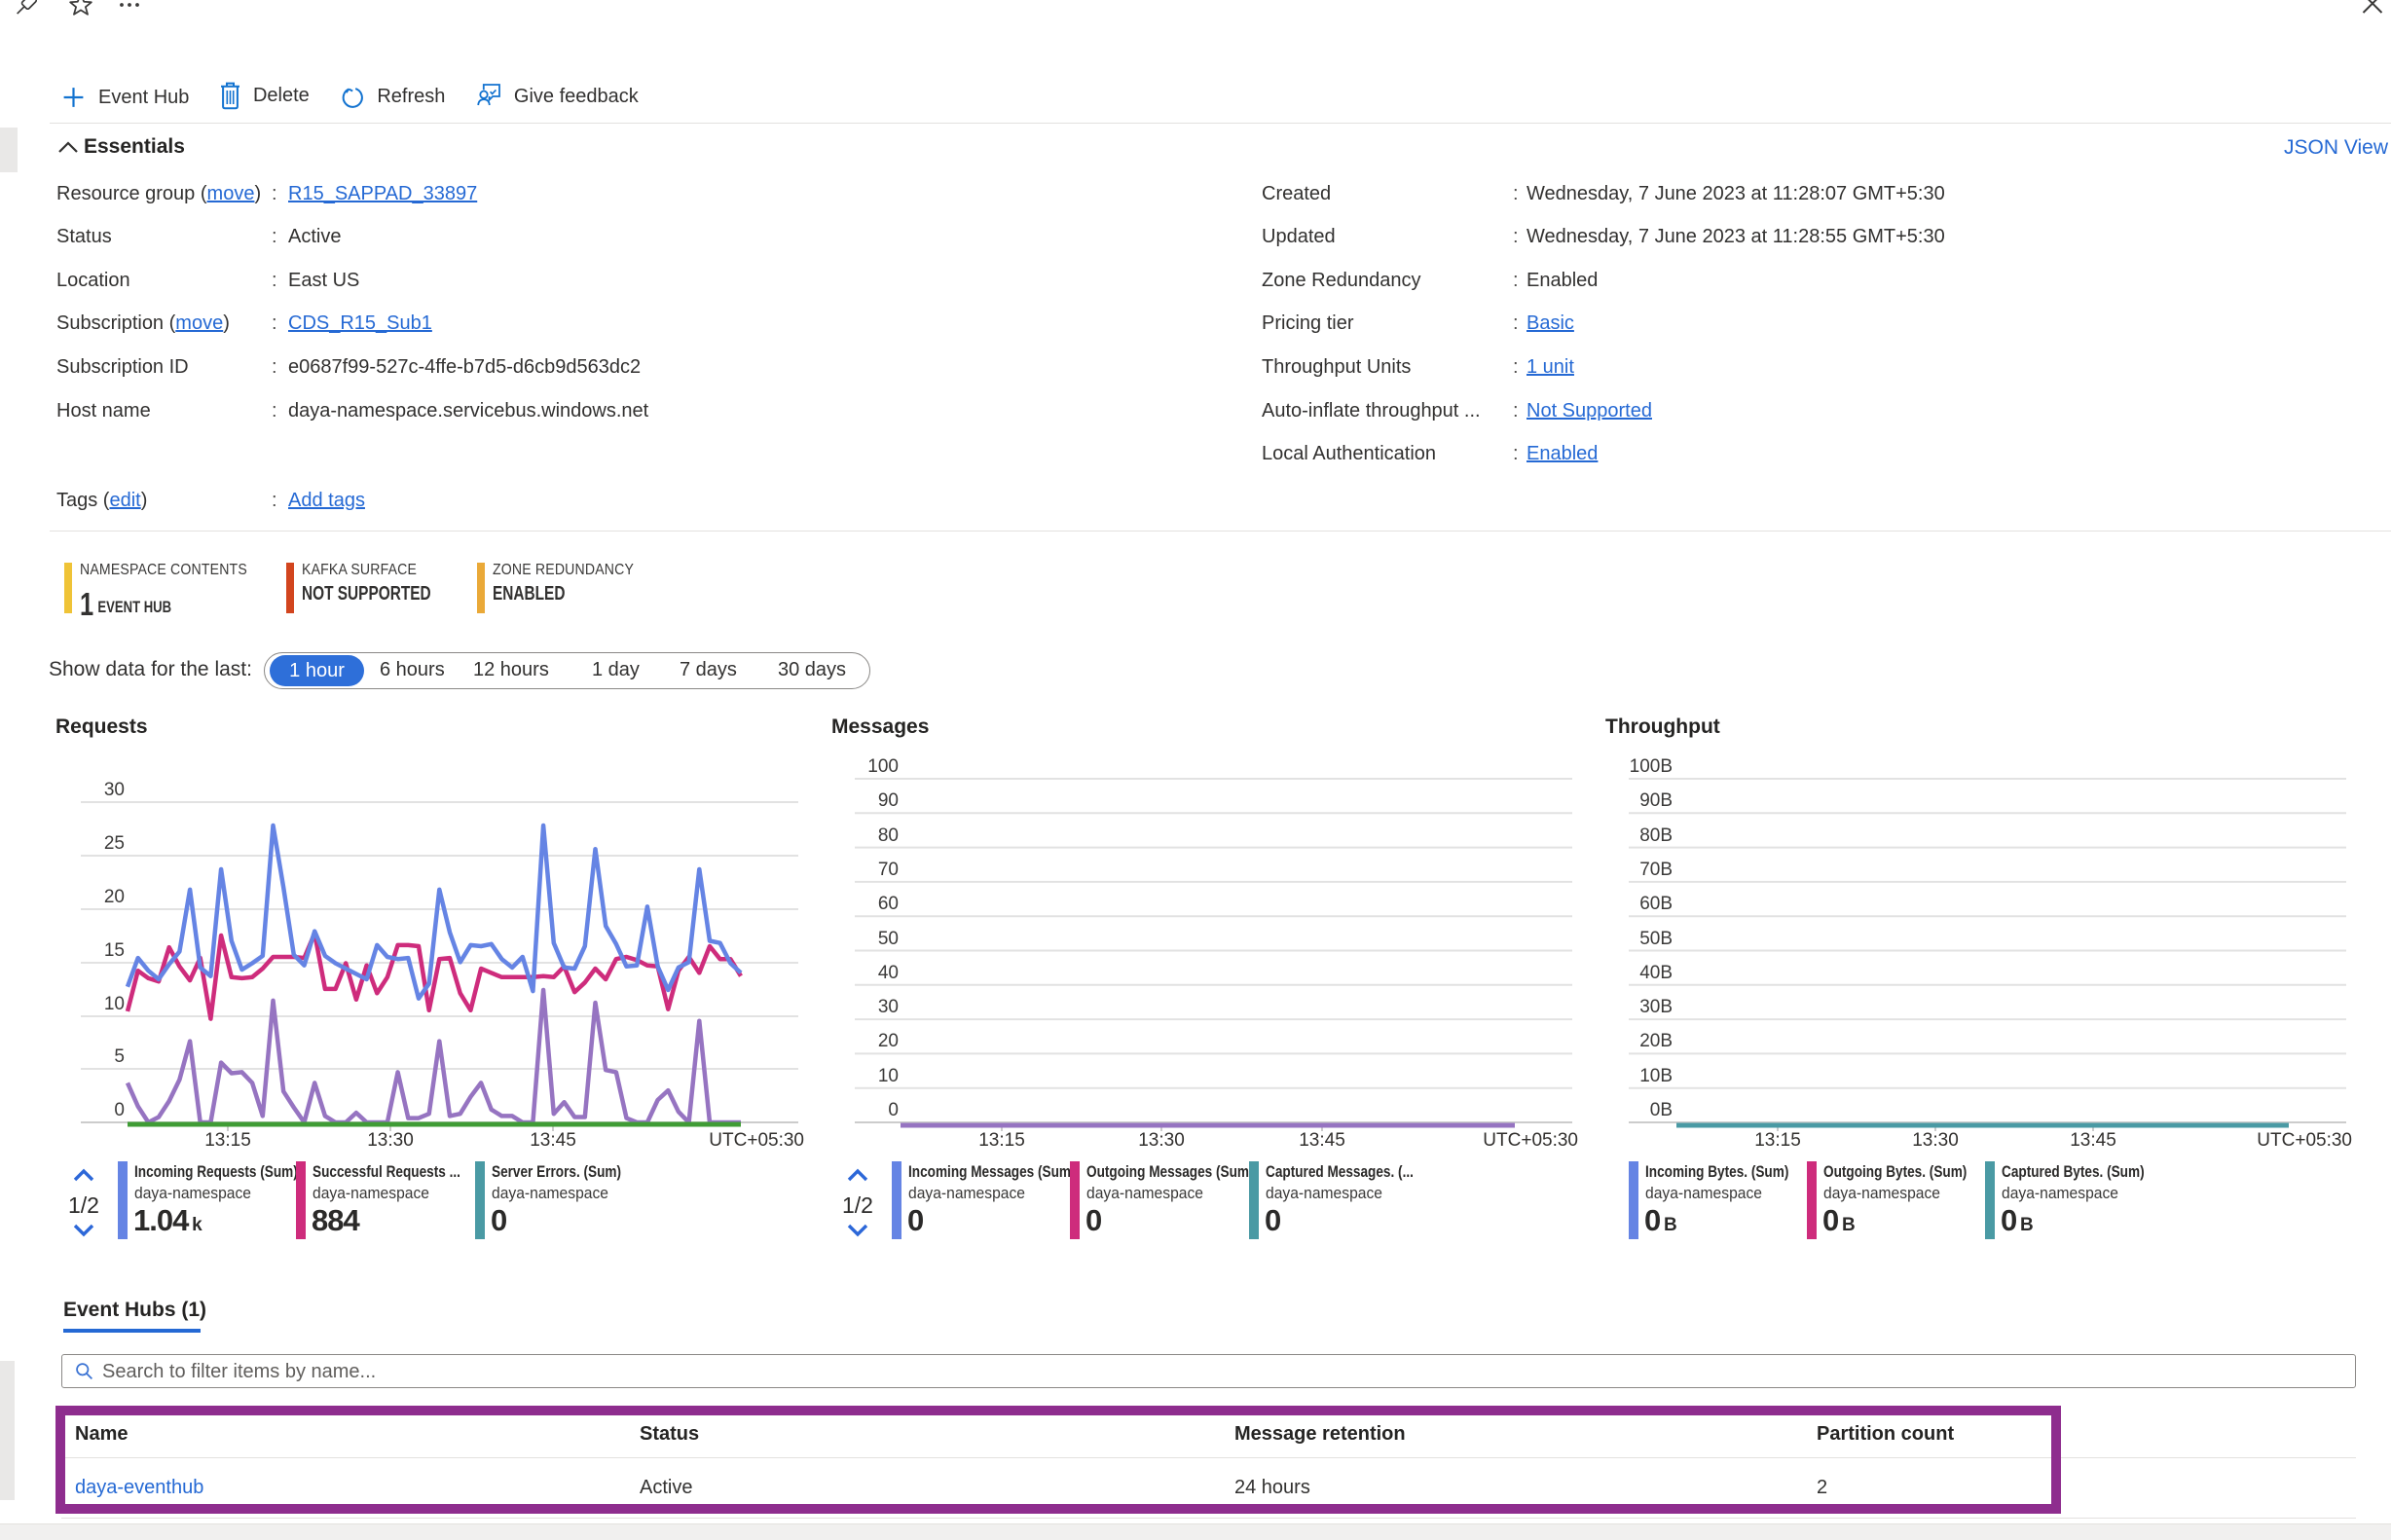  What do you see at coordinates (1656, 1007) in the screenshot?
I see `svg-text: 30B` at bounding box center [1656, 1007].